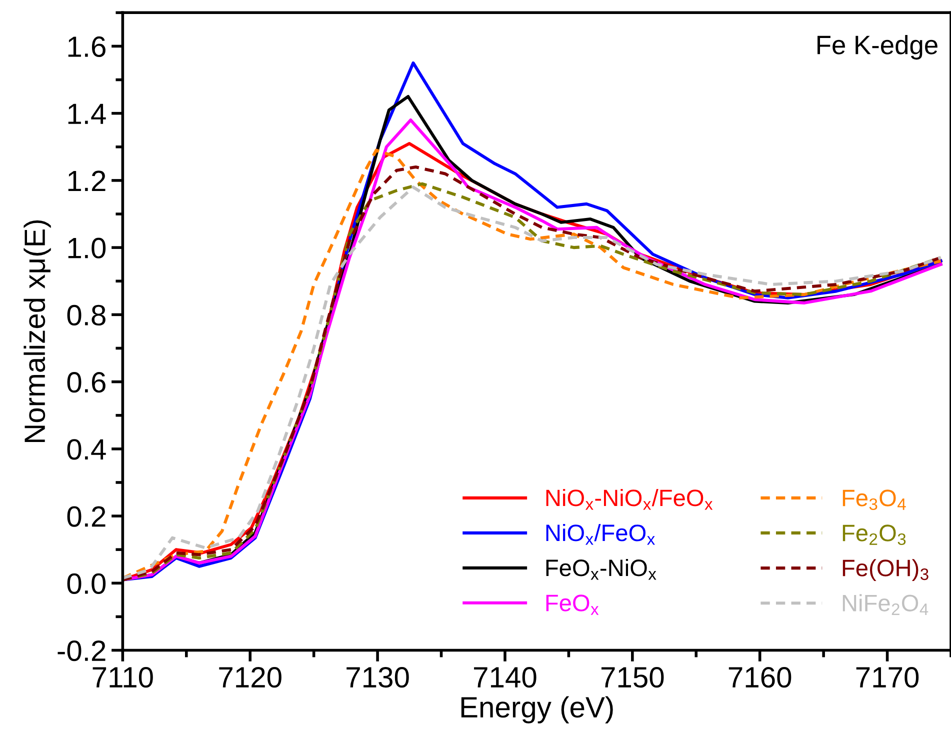  I want to click on y-tick-label: 0.0, so click(86, 583).